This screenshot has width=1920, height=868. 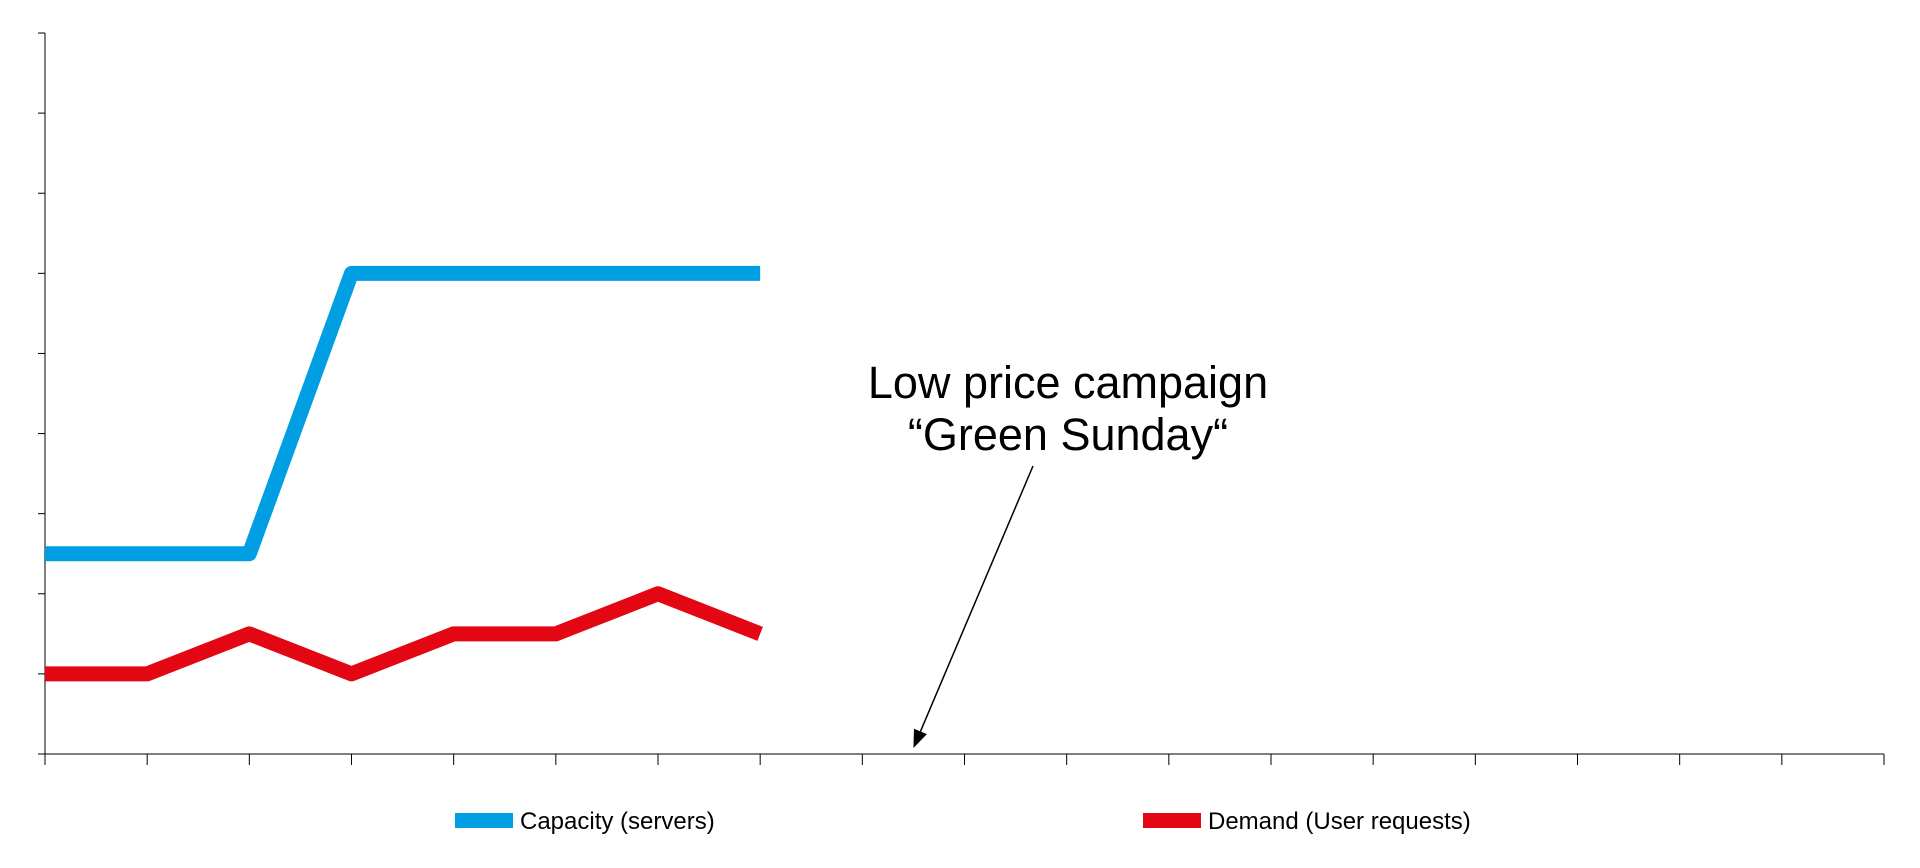 What do you see at coordinates (920, 738) in the screenshot?
I see `annotation-arrow-head` at bounding box center [920, 738].